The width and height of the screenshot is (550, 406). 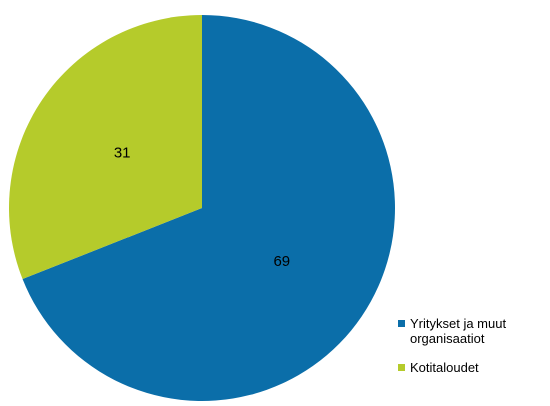 What do you see at coordinates (281, 261) in the screenshot?
I see `data-label: 69` at bounding box center [281, 261].